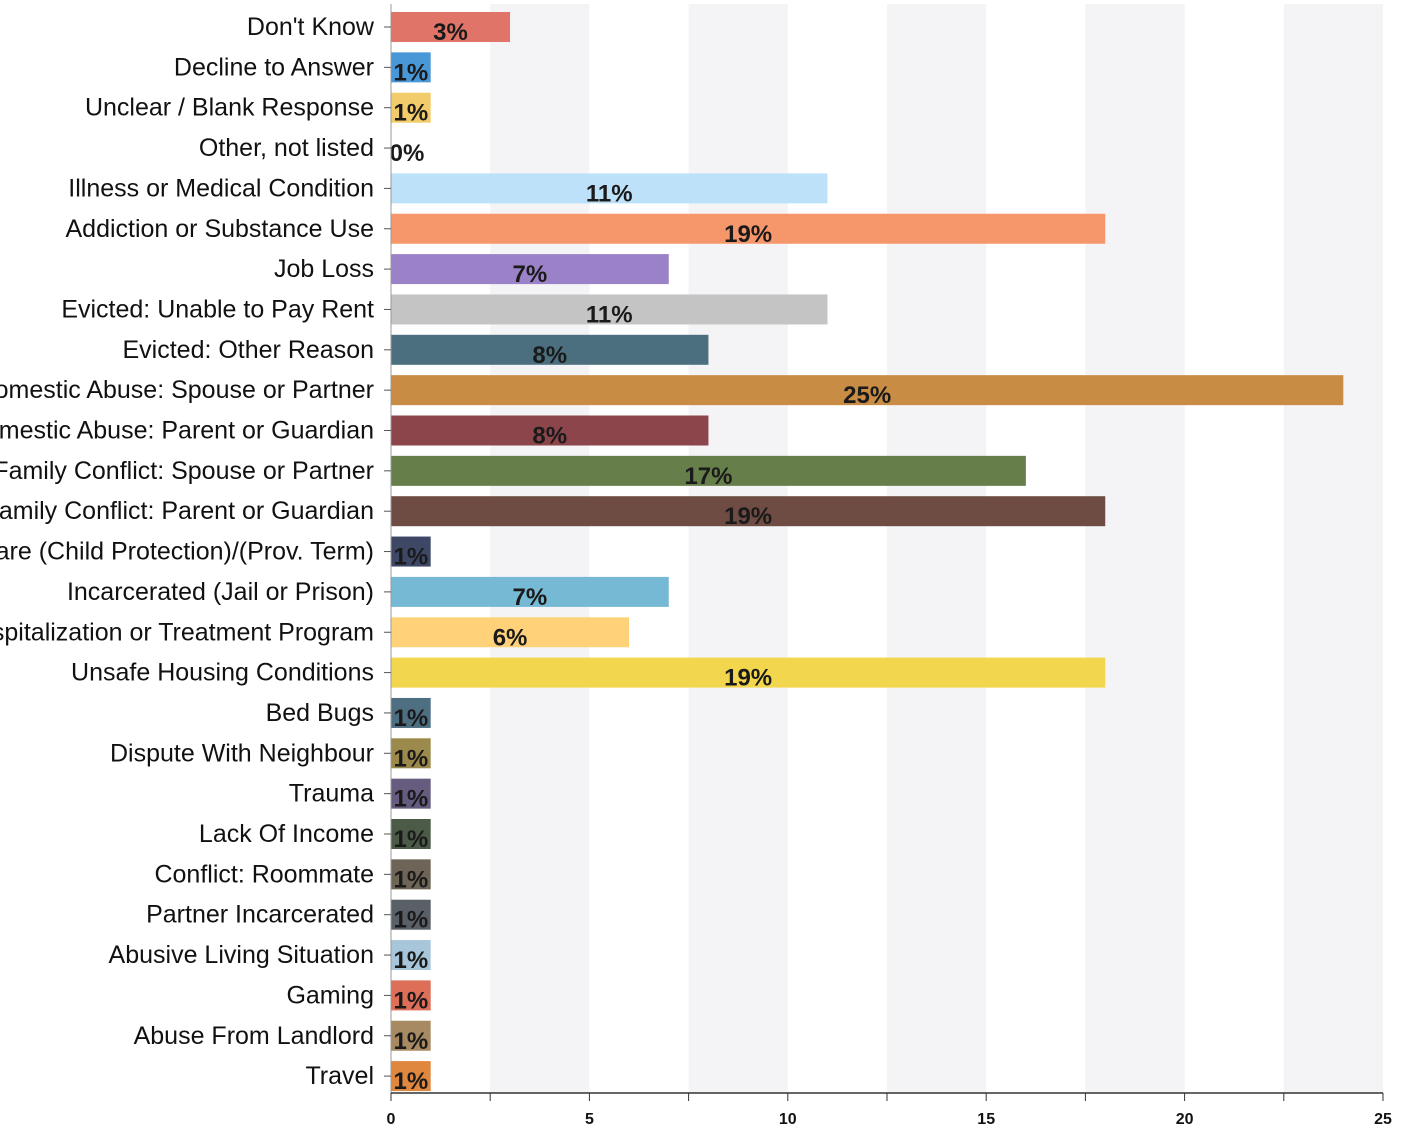 The height and width of the screenshot is (1127, 1406). Describe the element at coordinates (241, 955) in the screenshot. I see `category-label: Abusive Living Situation` at that location.